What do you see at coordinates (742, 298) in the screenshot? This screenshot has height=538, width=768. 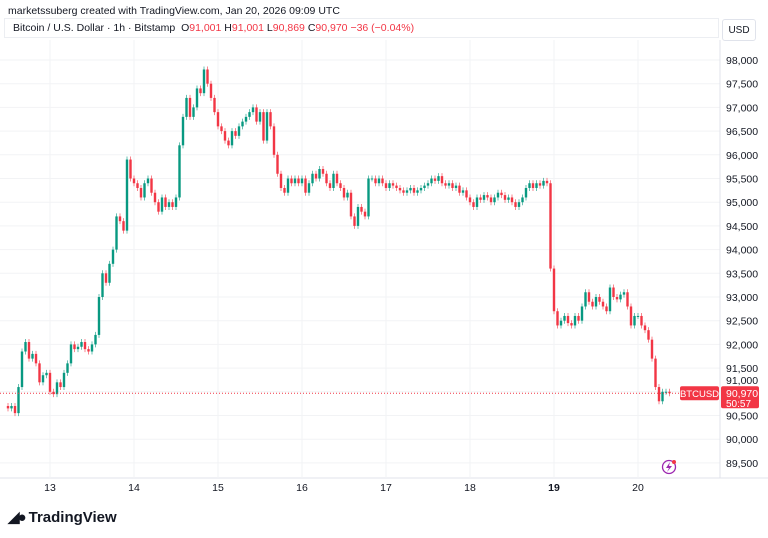 I see `y-tick-label: 93,000` at bounding box center [742, 298].